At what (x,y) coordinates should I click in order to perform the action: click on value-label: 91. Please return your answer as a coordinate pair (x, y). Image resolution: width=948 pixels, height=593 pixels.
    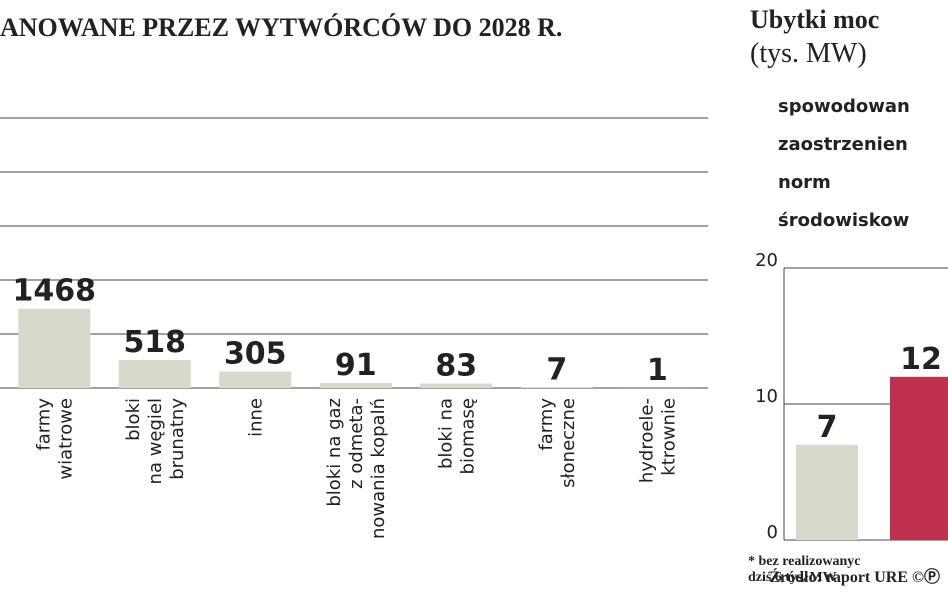
    Looking at the image, I should click on (356, 365).